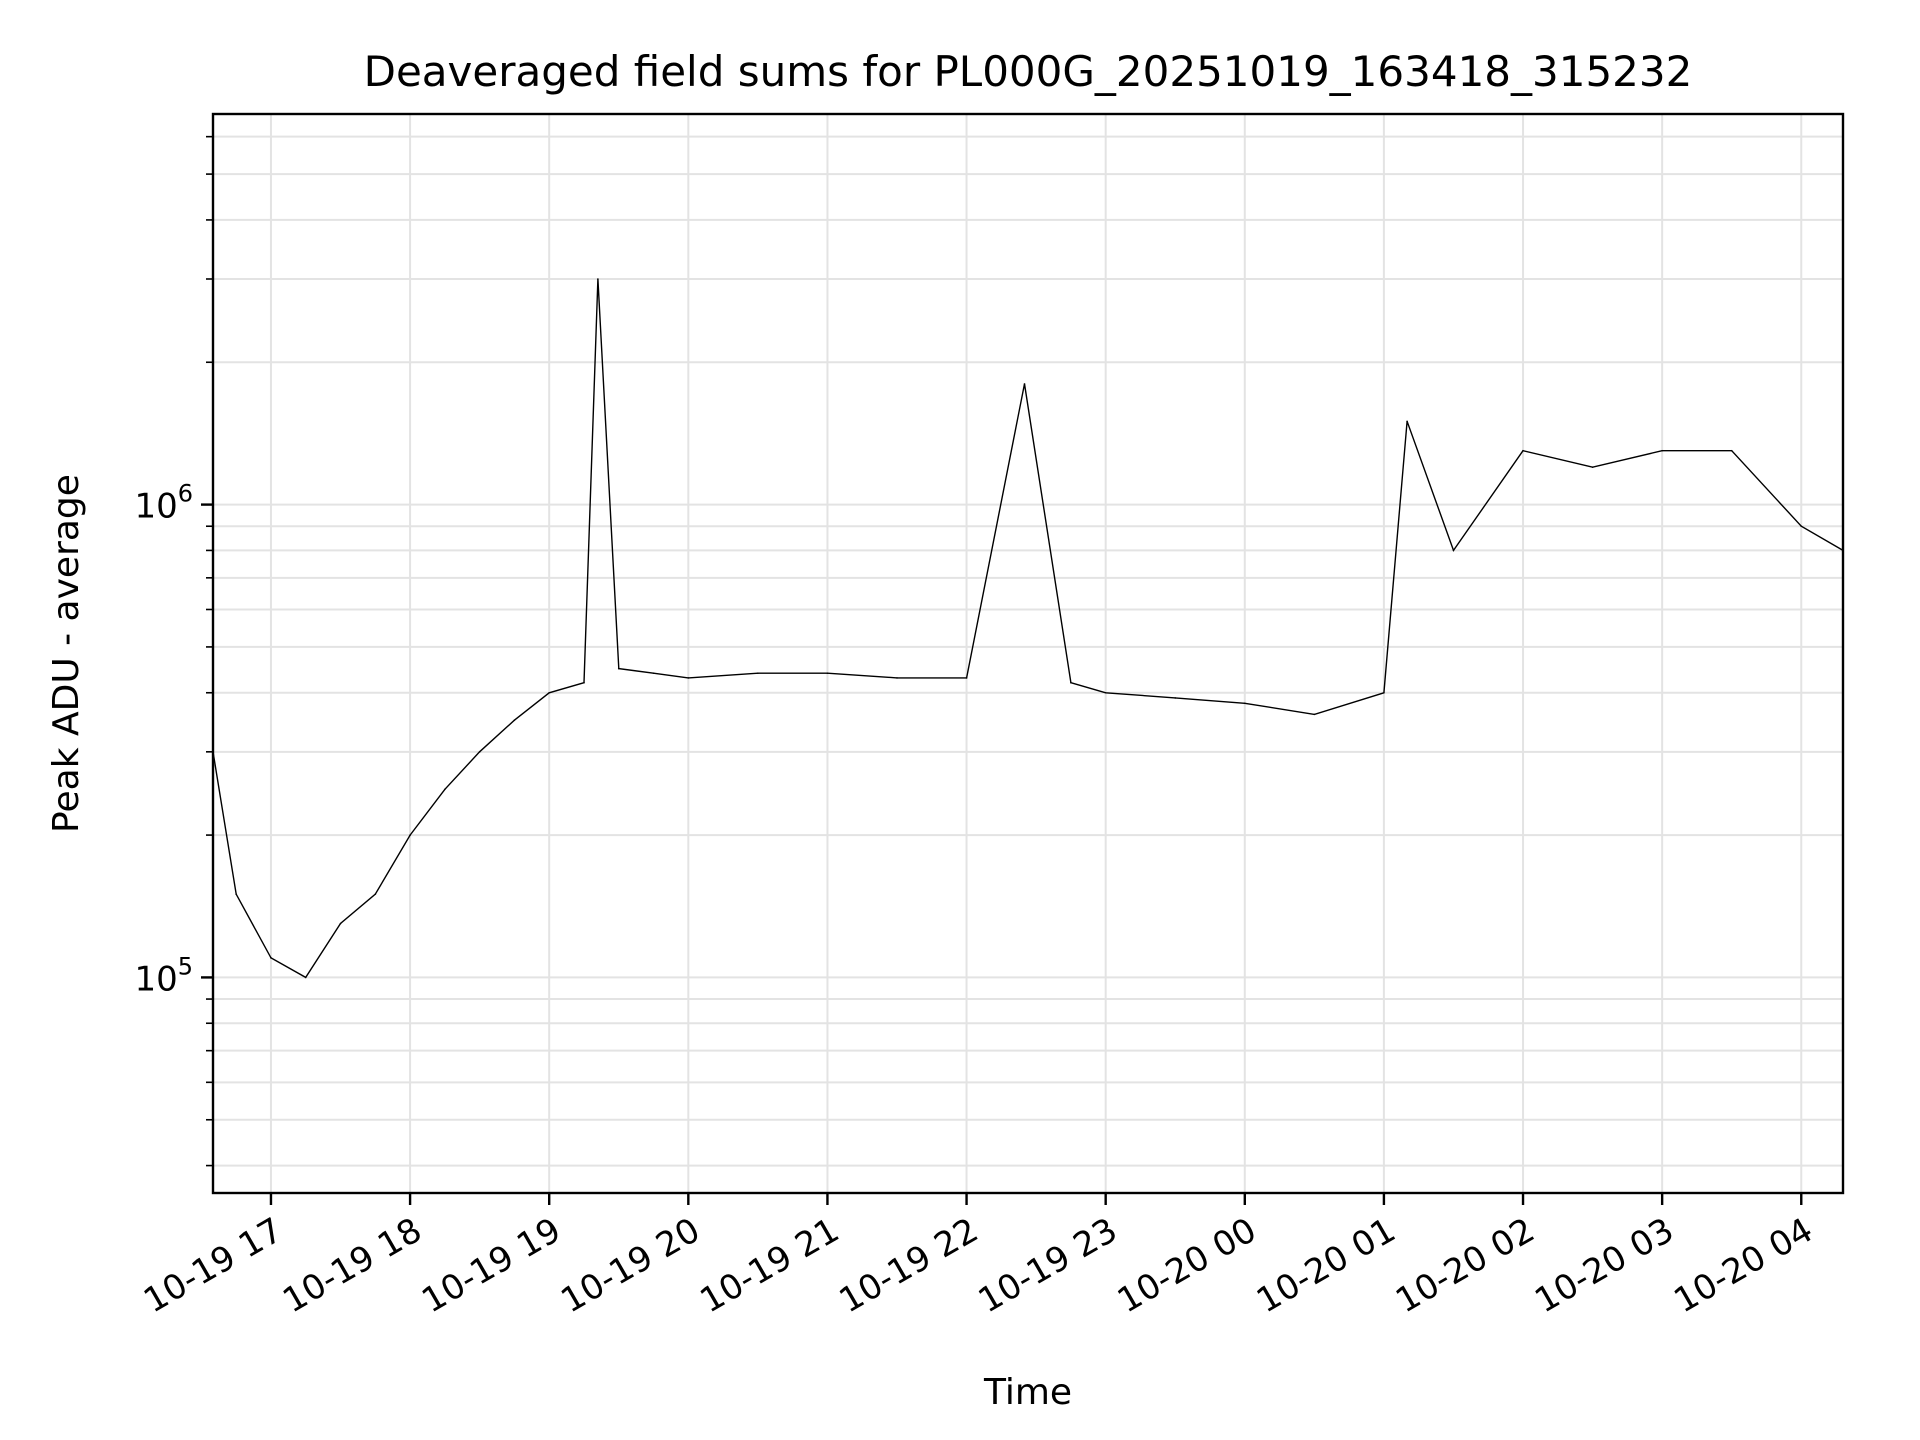 This screenshot has width=1920, height=1440. I want to click on y-tick-label: 10⁶, so click(163, 503).